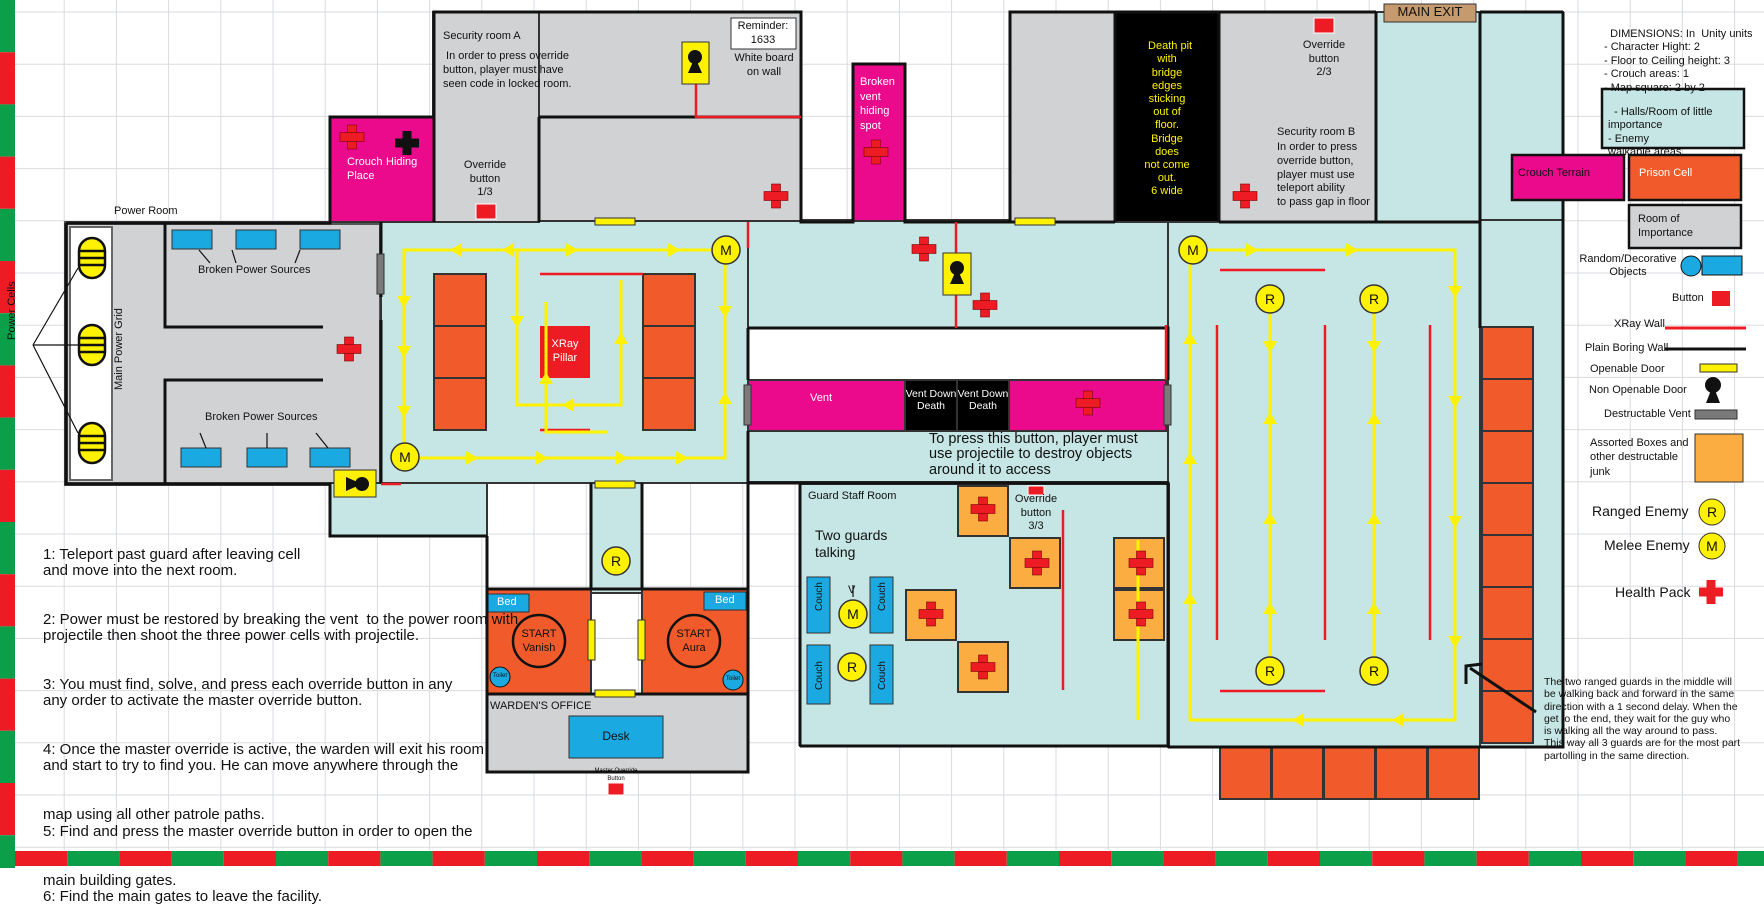 Image resolution: width=1764 pixels, height=921 pixels. What do you see at coordinates (1666, 173) in the screenshot?
I see `legend-prison-cell: Prison Cell` at bounding box center [1666, 173].